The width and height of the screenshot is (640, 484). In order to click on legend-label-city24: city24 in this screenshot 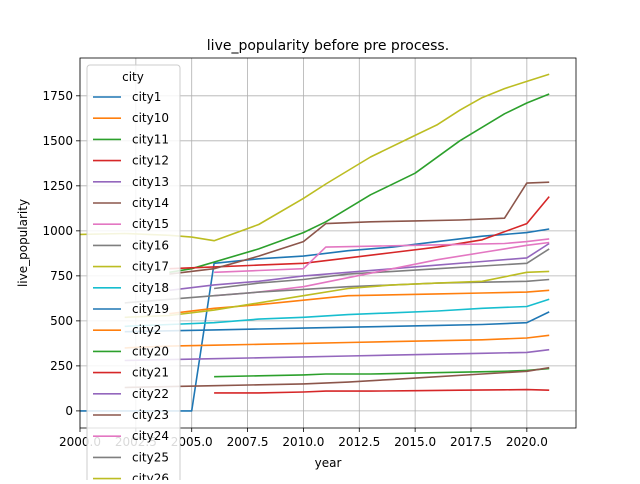, I will do `click(150, 436)`.